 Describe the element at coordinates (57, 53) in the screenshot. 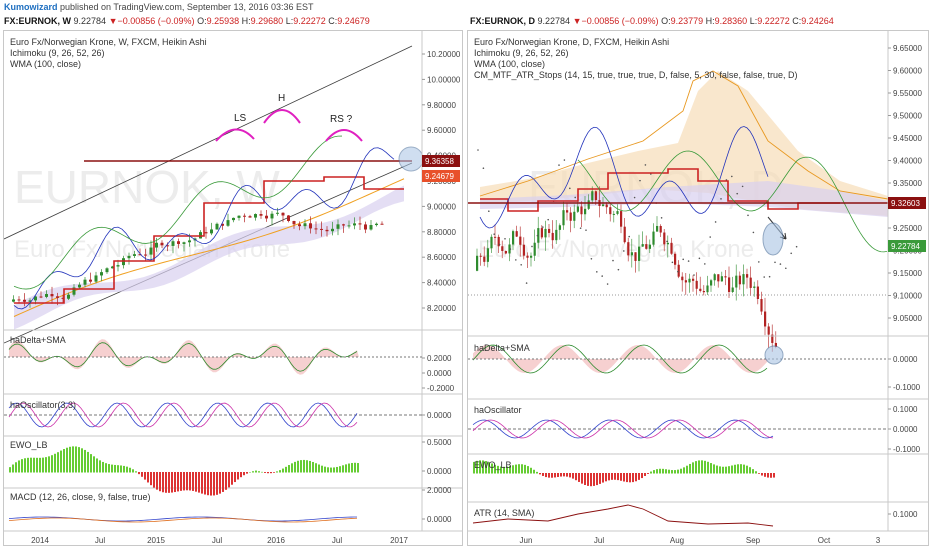

I see `left-legend-ichimoku: Ichimoku (9, 26, 52, 26)` at that location.